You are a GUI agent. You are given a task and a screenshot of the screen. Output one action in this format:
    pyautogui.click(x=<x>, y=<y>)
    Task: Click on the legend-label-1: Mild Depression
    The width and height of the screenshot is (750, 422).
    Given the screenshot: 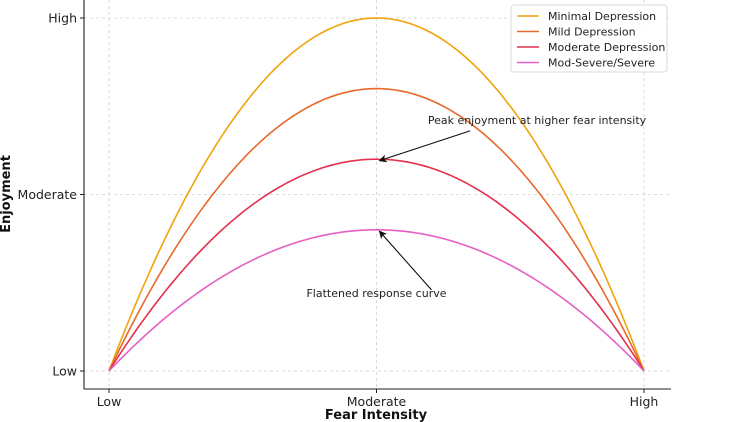 What is the action you would take?
    pyautogui.click(x=592, y=32)
    